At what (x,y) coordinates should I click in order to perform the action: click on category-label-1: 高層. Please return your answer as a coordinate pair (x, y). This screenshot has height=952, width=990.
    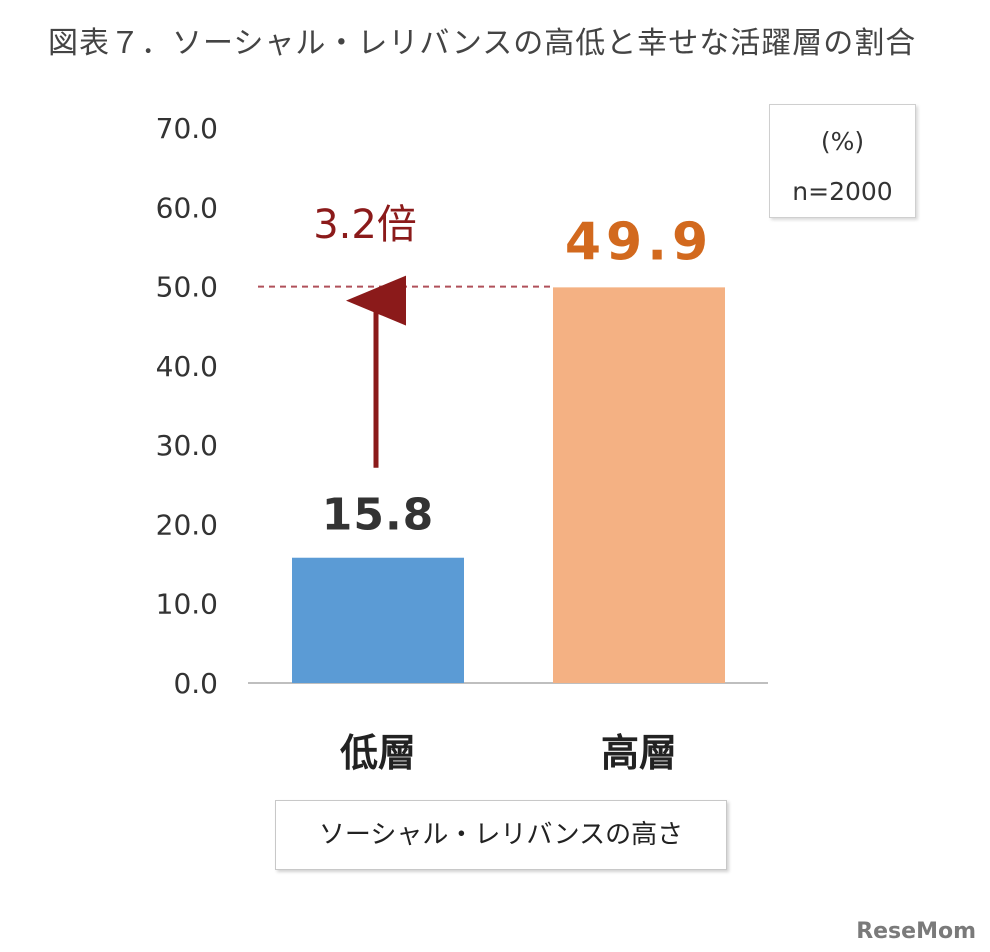
    Looking at the image, I should click on (639, 753).